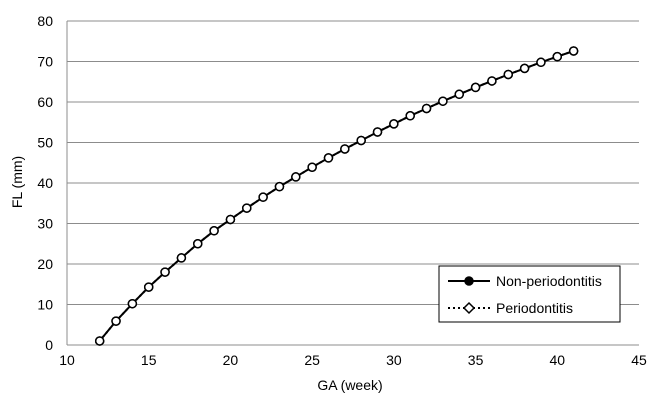 Image resolution: width=649 pixels, height=394 pixels. Describe the element at coordinates (231, 360) in the screenshot. I see `x-tick-label: 20` at that location.